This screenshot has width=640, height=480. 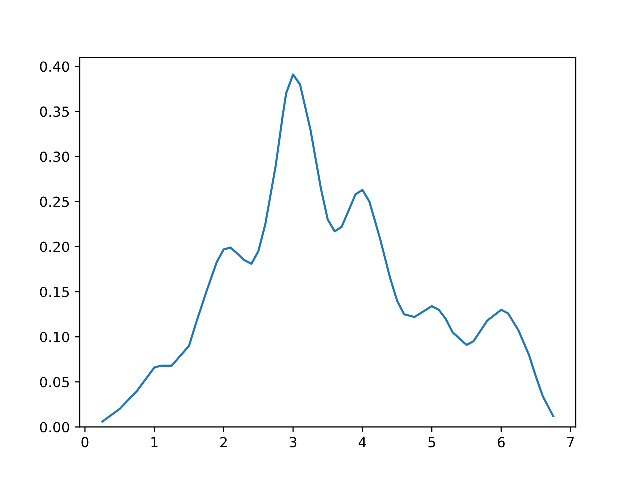 What do you see at coordinates (501, 442) in the screenshot?
I see `x-tick-label: 6` at bounding box center [501, 442].